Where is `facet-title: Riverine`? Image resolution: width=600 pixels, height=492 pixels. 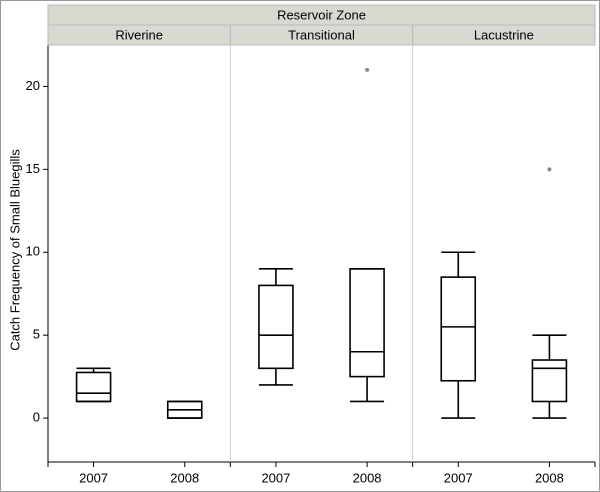
facet-title: Riverine is located at coordinates (139, 34).